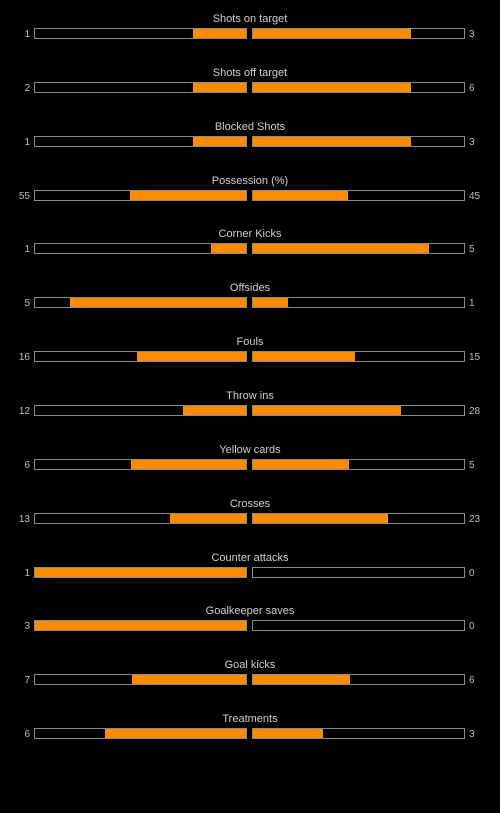 The width and height of the screenshot is (500, 813). What do you see at coordinates (27, 303) in the screenshot?
I see `home-value: 5` at bounding box center [27, 303].